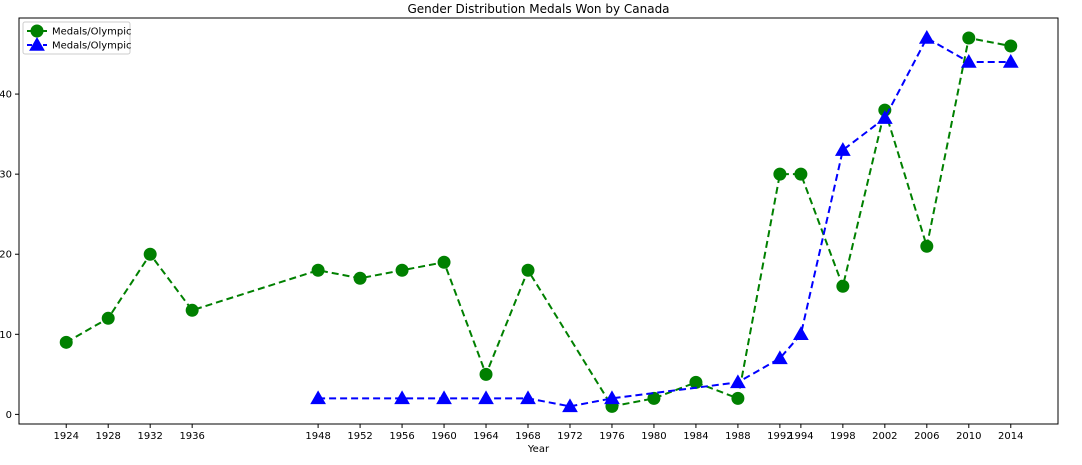 The image size is (1082, 465). I want to click on legend-box, so click(76, 38).